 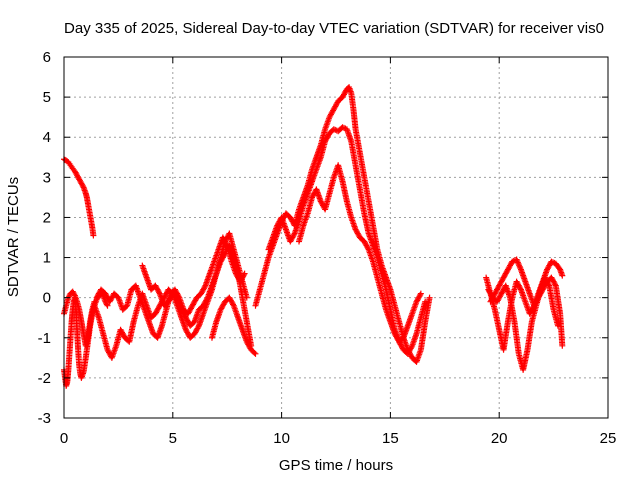 What do you see at coordinates (499, 438) in the screenshot?
I see `x-tick-label: 20` at bounding box center [499, 438].